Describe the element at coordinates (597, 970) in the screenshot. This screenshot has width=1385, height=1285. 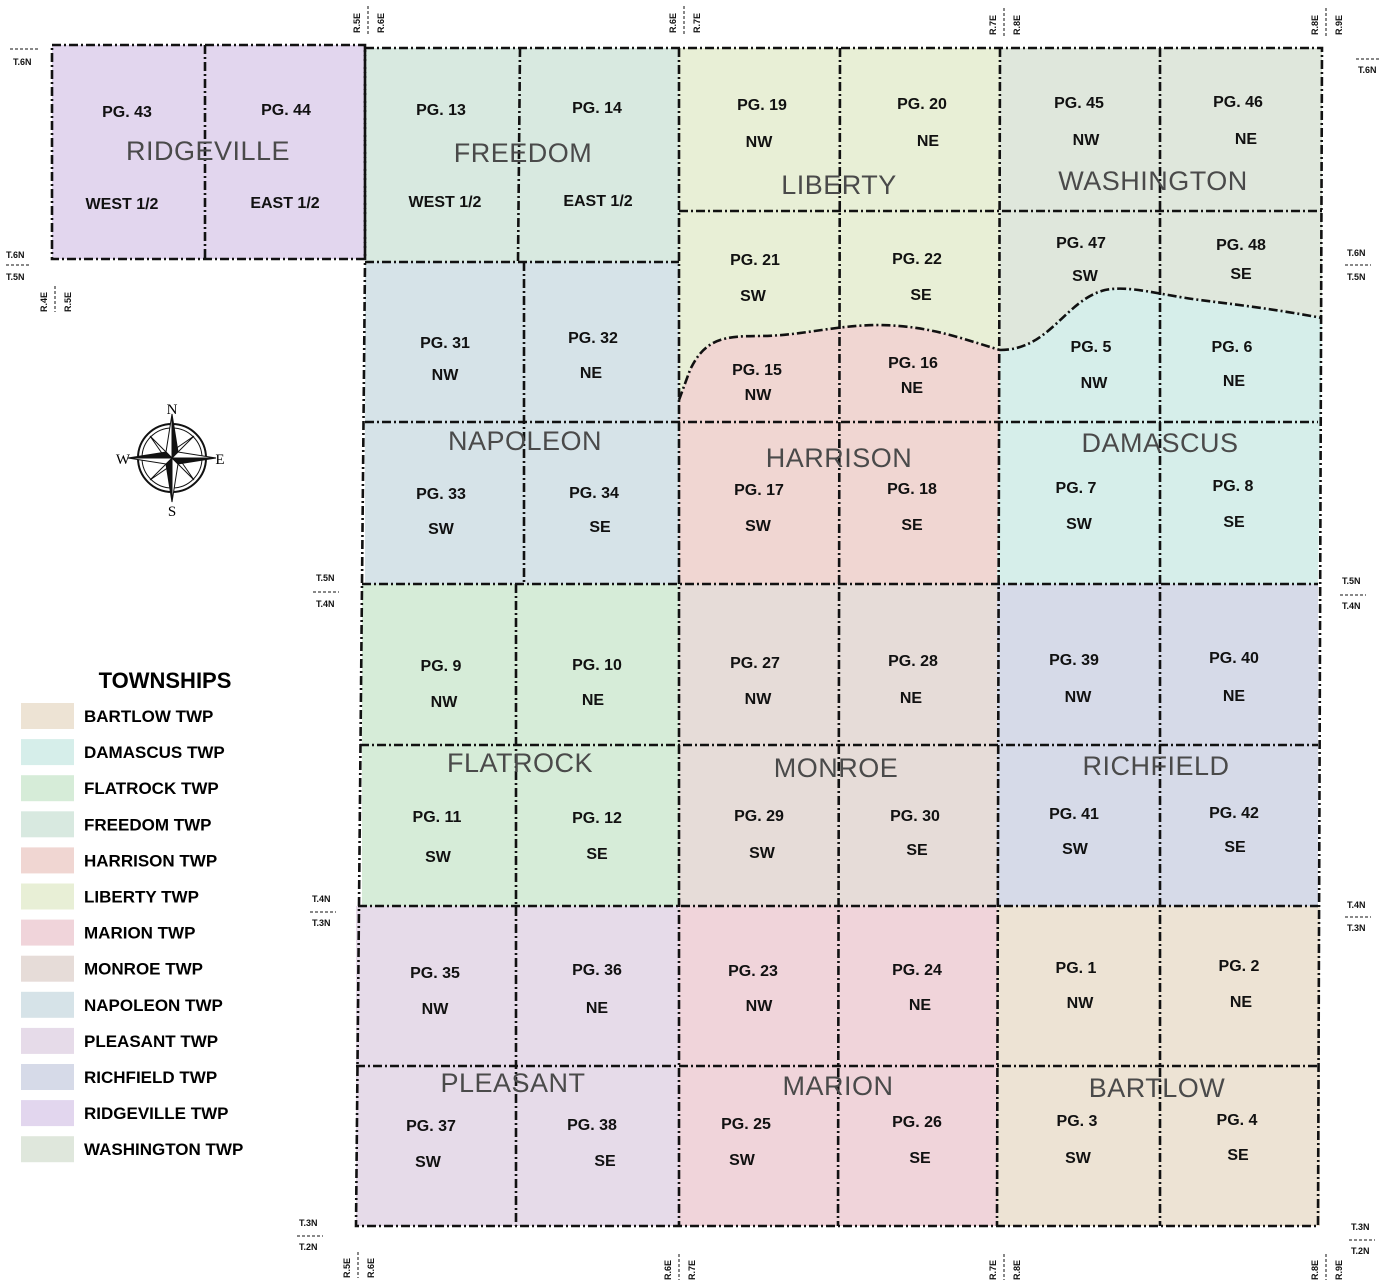
I see `page-label: PG. 36` at that location.